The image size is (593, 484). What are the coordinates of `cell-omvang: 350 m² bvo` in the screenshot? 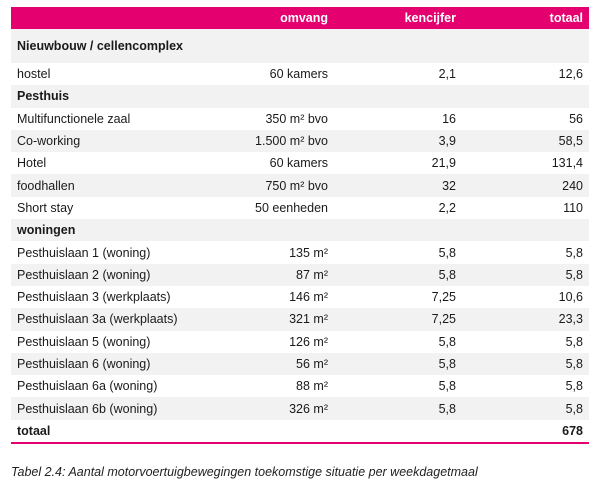 It's located at (296, 118).